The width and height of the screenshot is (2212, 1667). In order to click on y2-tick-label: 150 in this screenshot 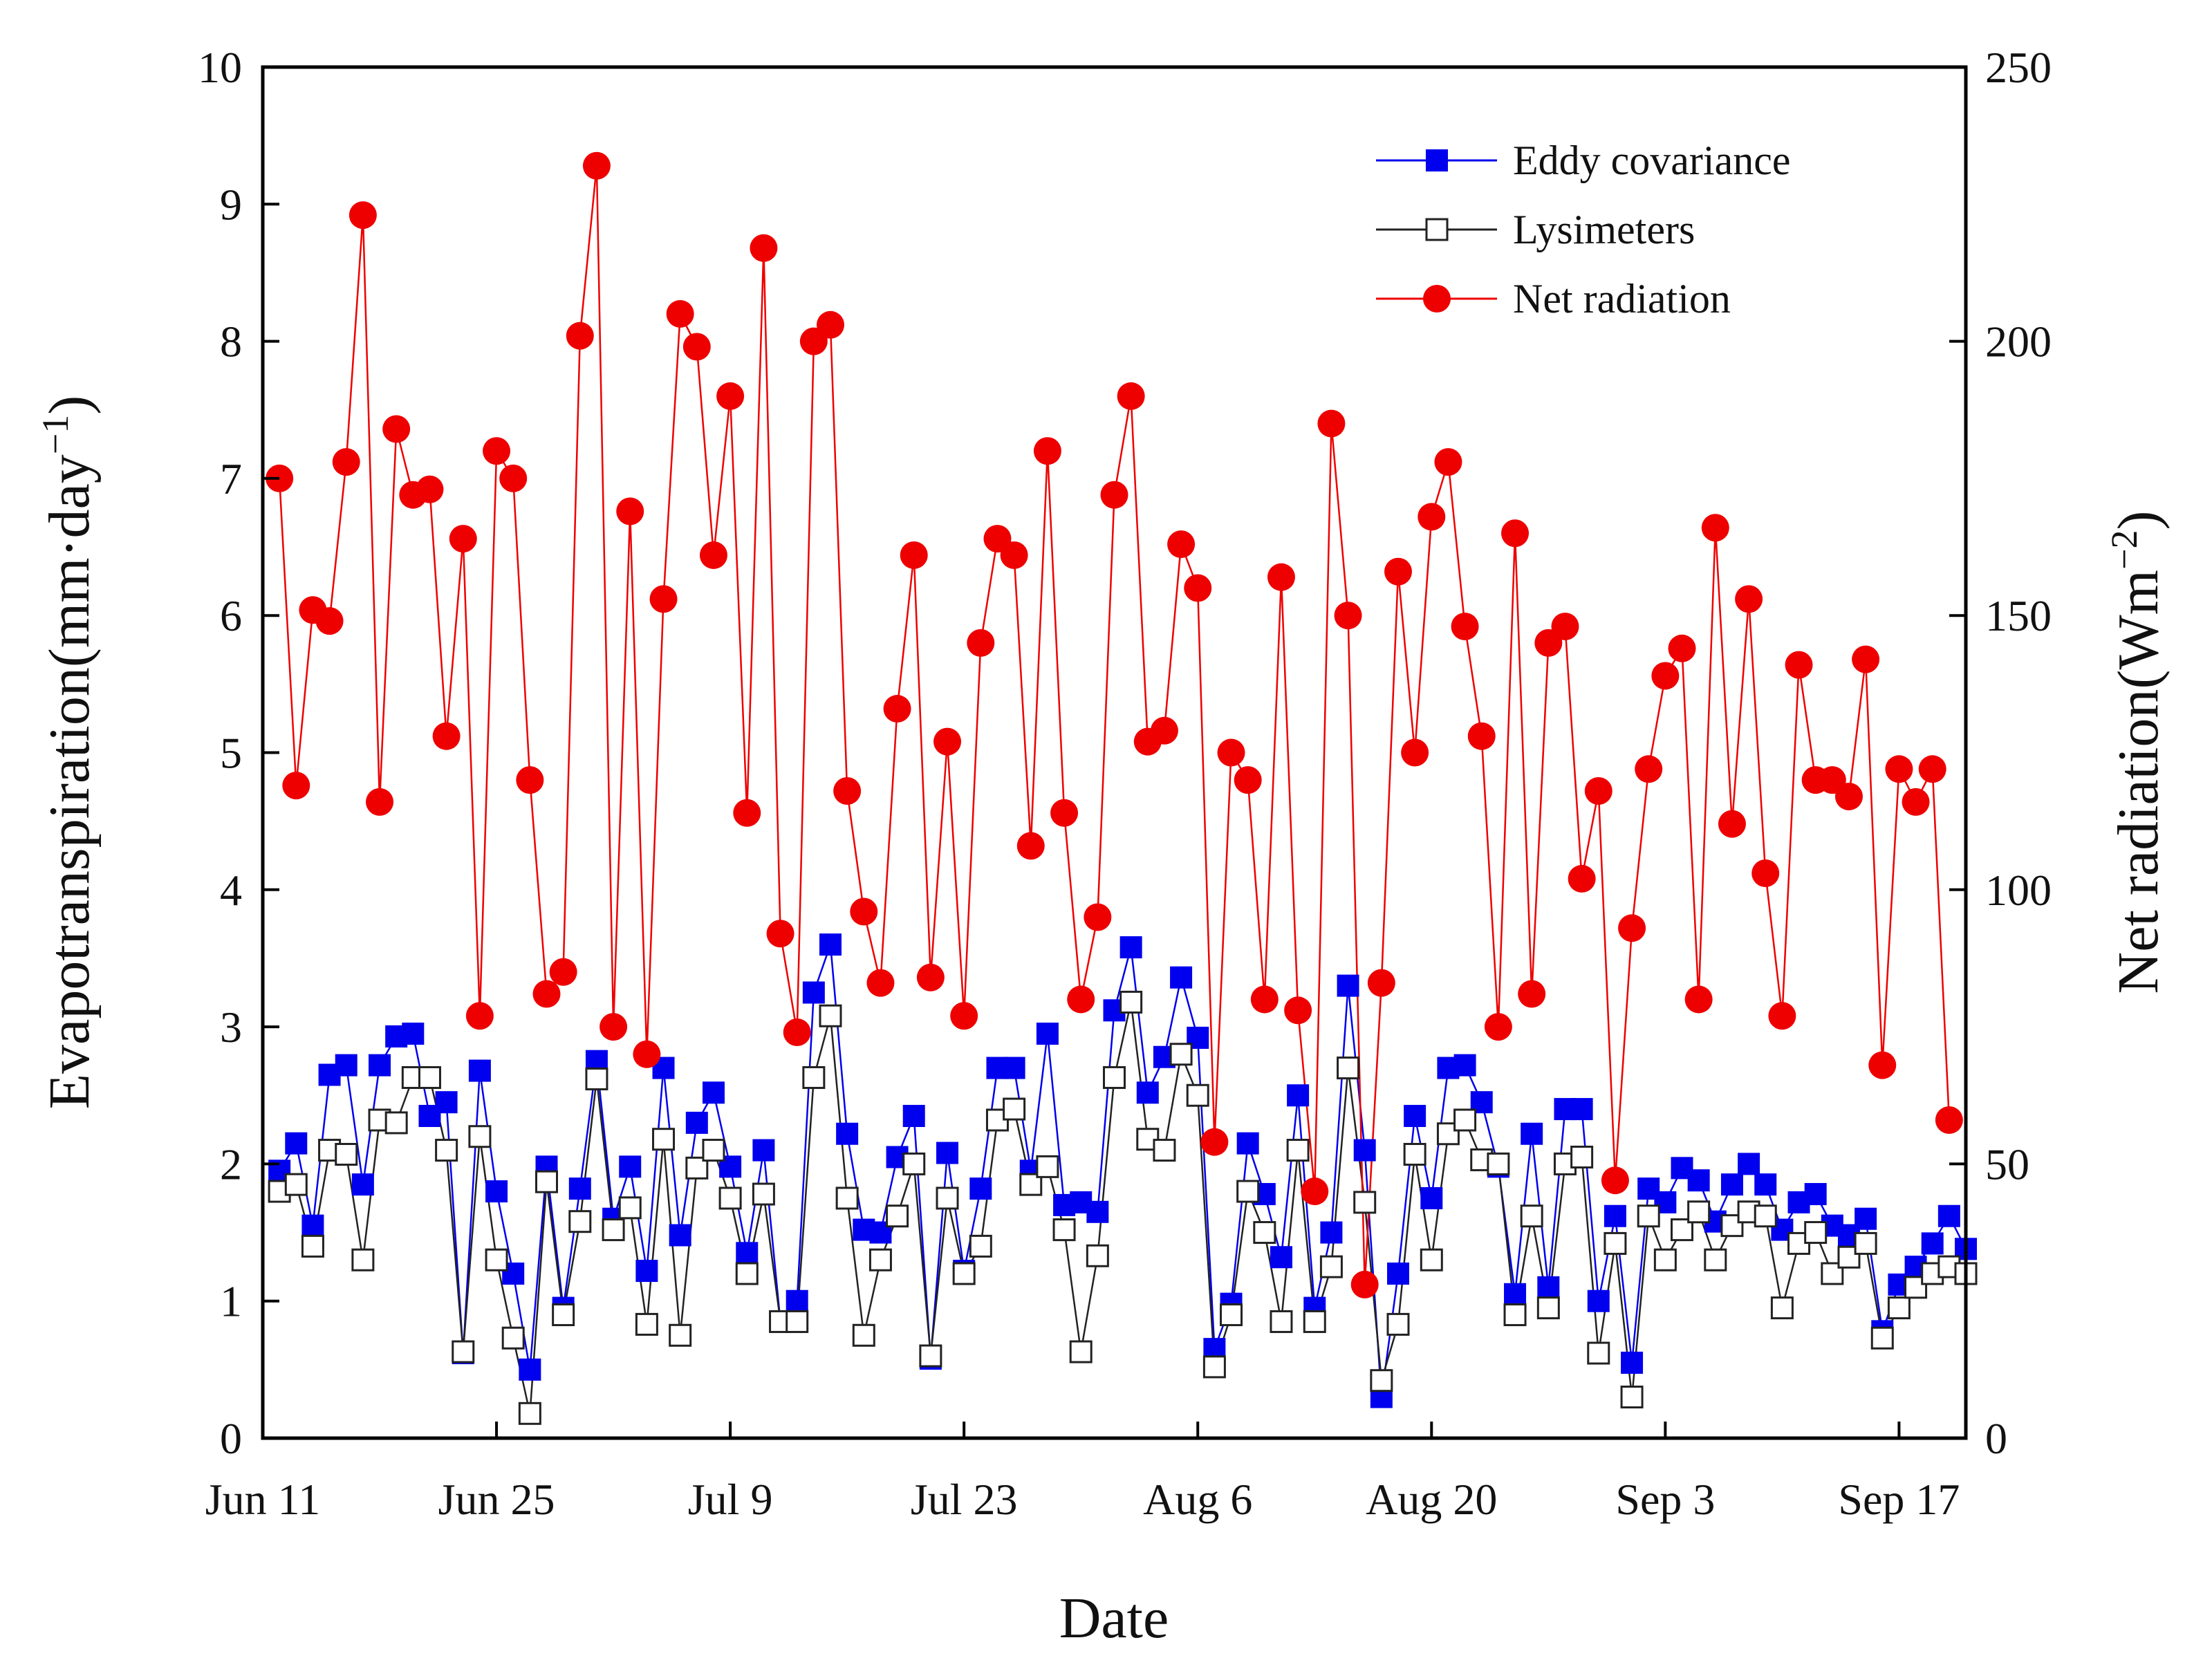, I will do `click(2018, 616)`.